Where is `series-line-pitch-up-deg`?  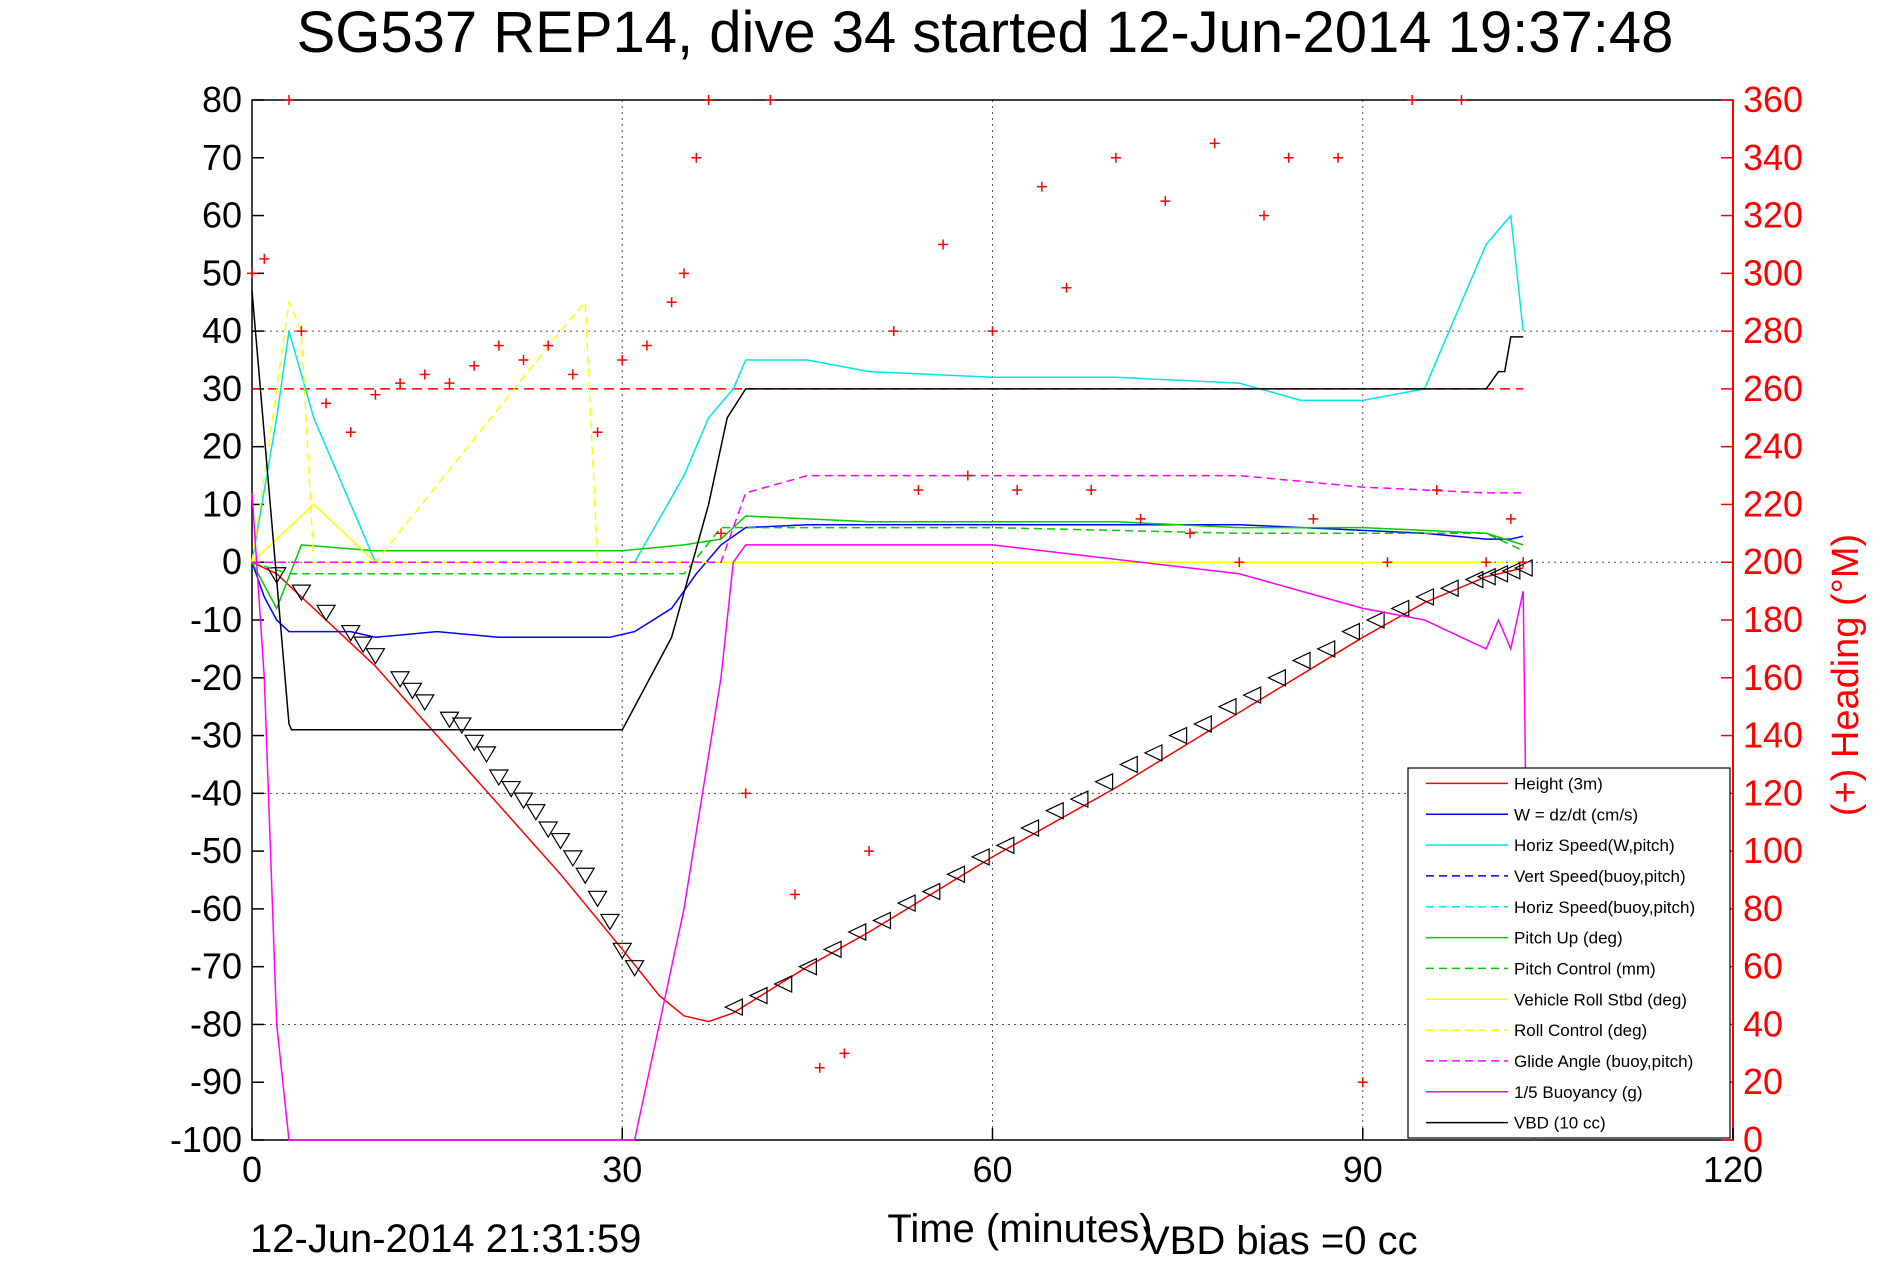
series-line-pitch-up-deg is located at coordinates (887, 563).